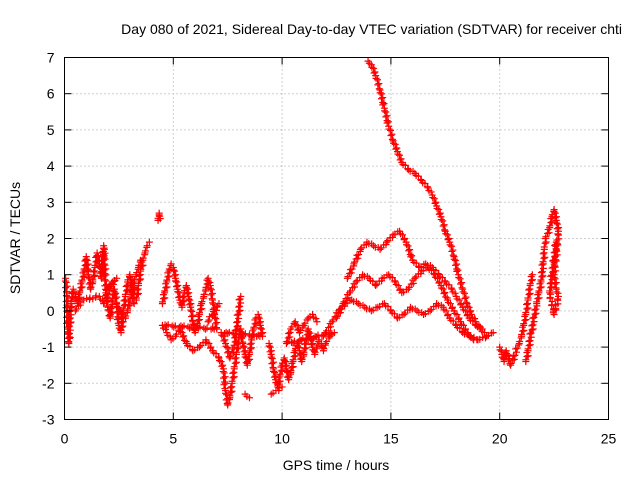  Describe the element at coordinates (51, 275) in the screenshot. I see `y-tick-label: 1` at that location.